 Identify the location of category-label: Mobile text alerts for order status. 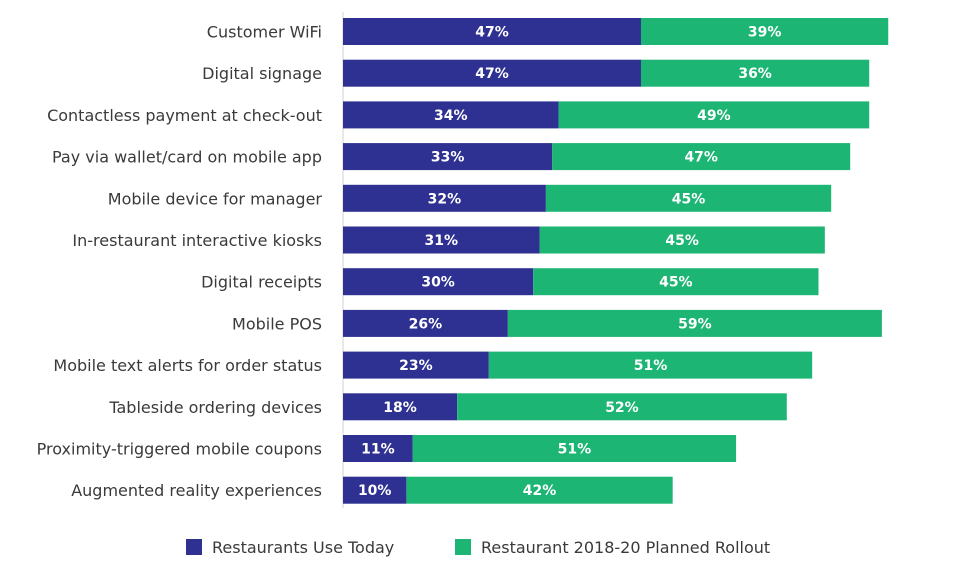
(187, 365).